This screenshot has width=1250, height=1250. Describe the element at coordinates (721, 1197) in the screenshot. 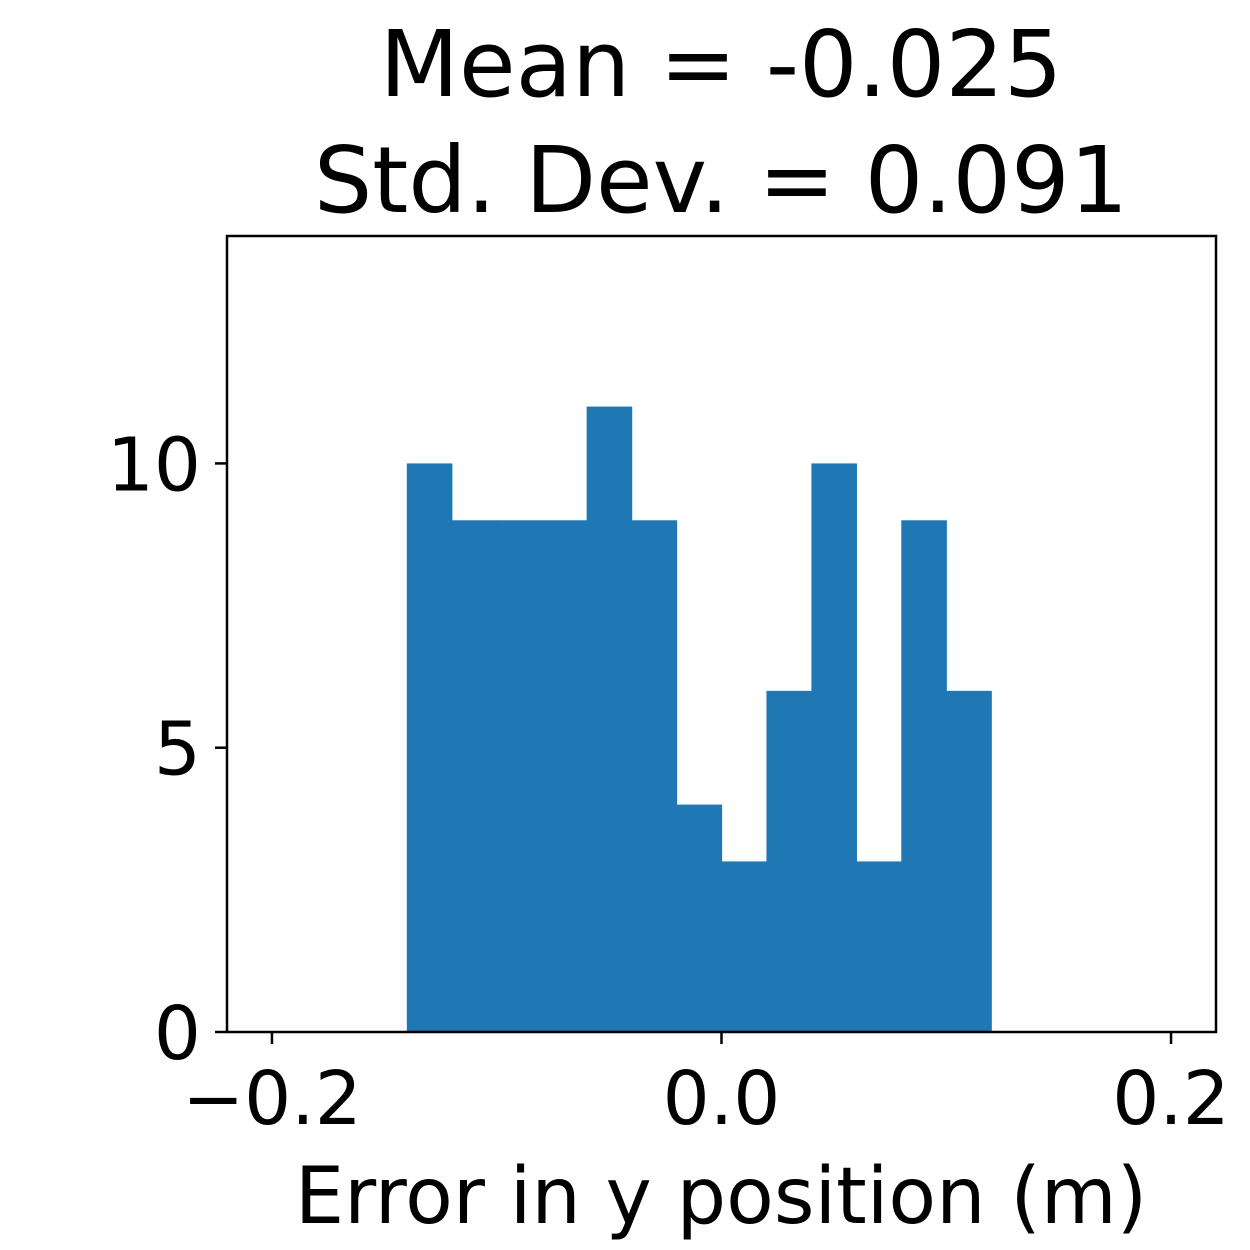

I see `x-axis-label: Error in y position (m)` at that location.